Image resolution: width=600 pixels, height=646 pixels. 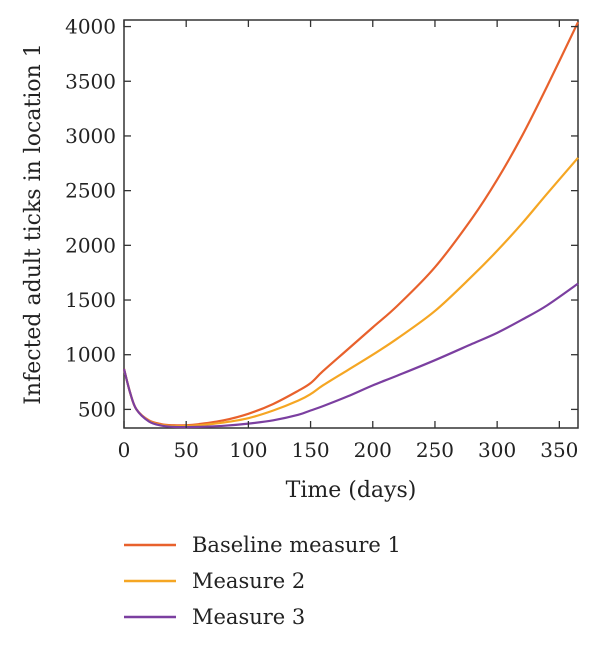 What do you see at coordinates (248, 450) in the screenshot?
I see `x-tick-label: 100` at bounding box center [248, 450].